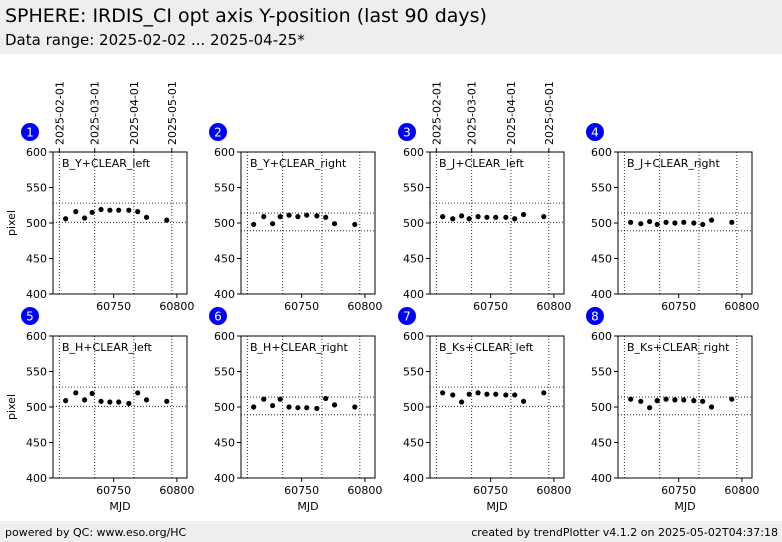 This screenshot has width=782, height=542. I want to click on page-subtitle: Data range: 2025-02-02 ... 2025-04-25*, so click(155, 40).